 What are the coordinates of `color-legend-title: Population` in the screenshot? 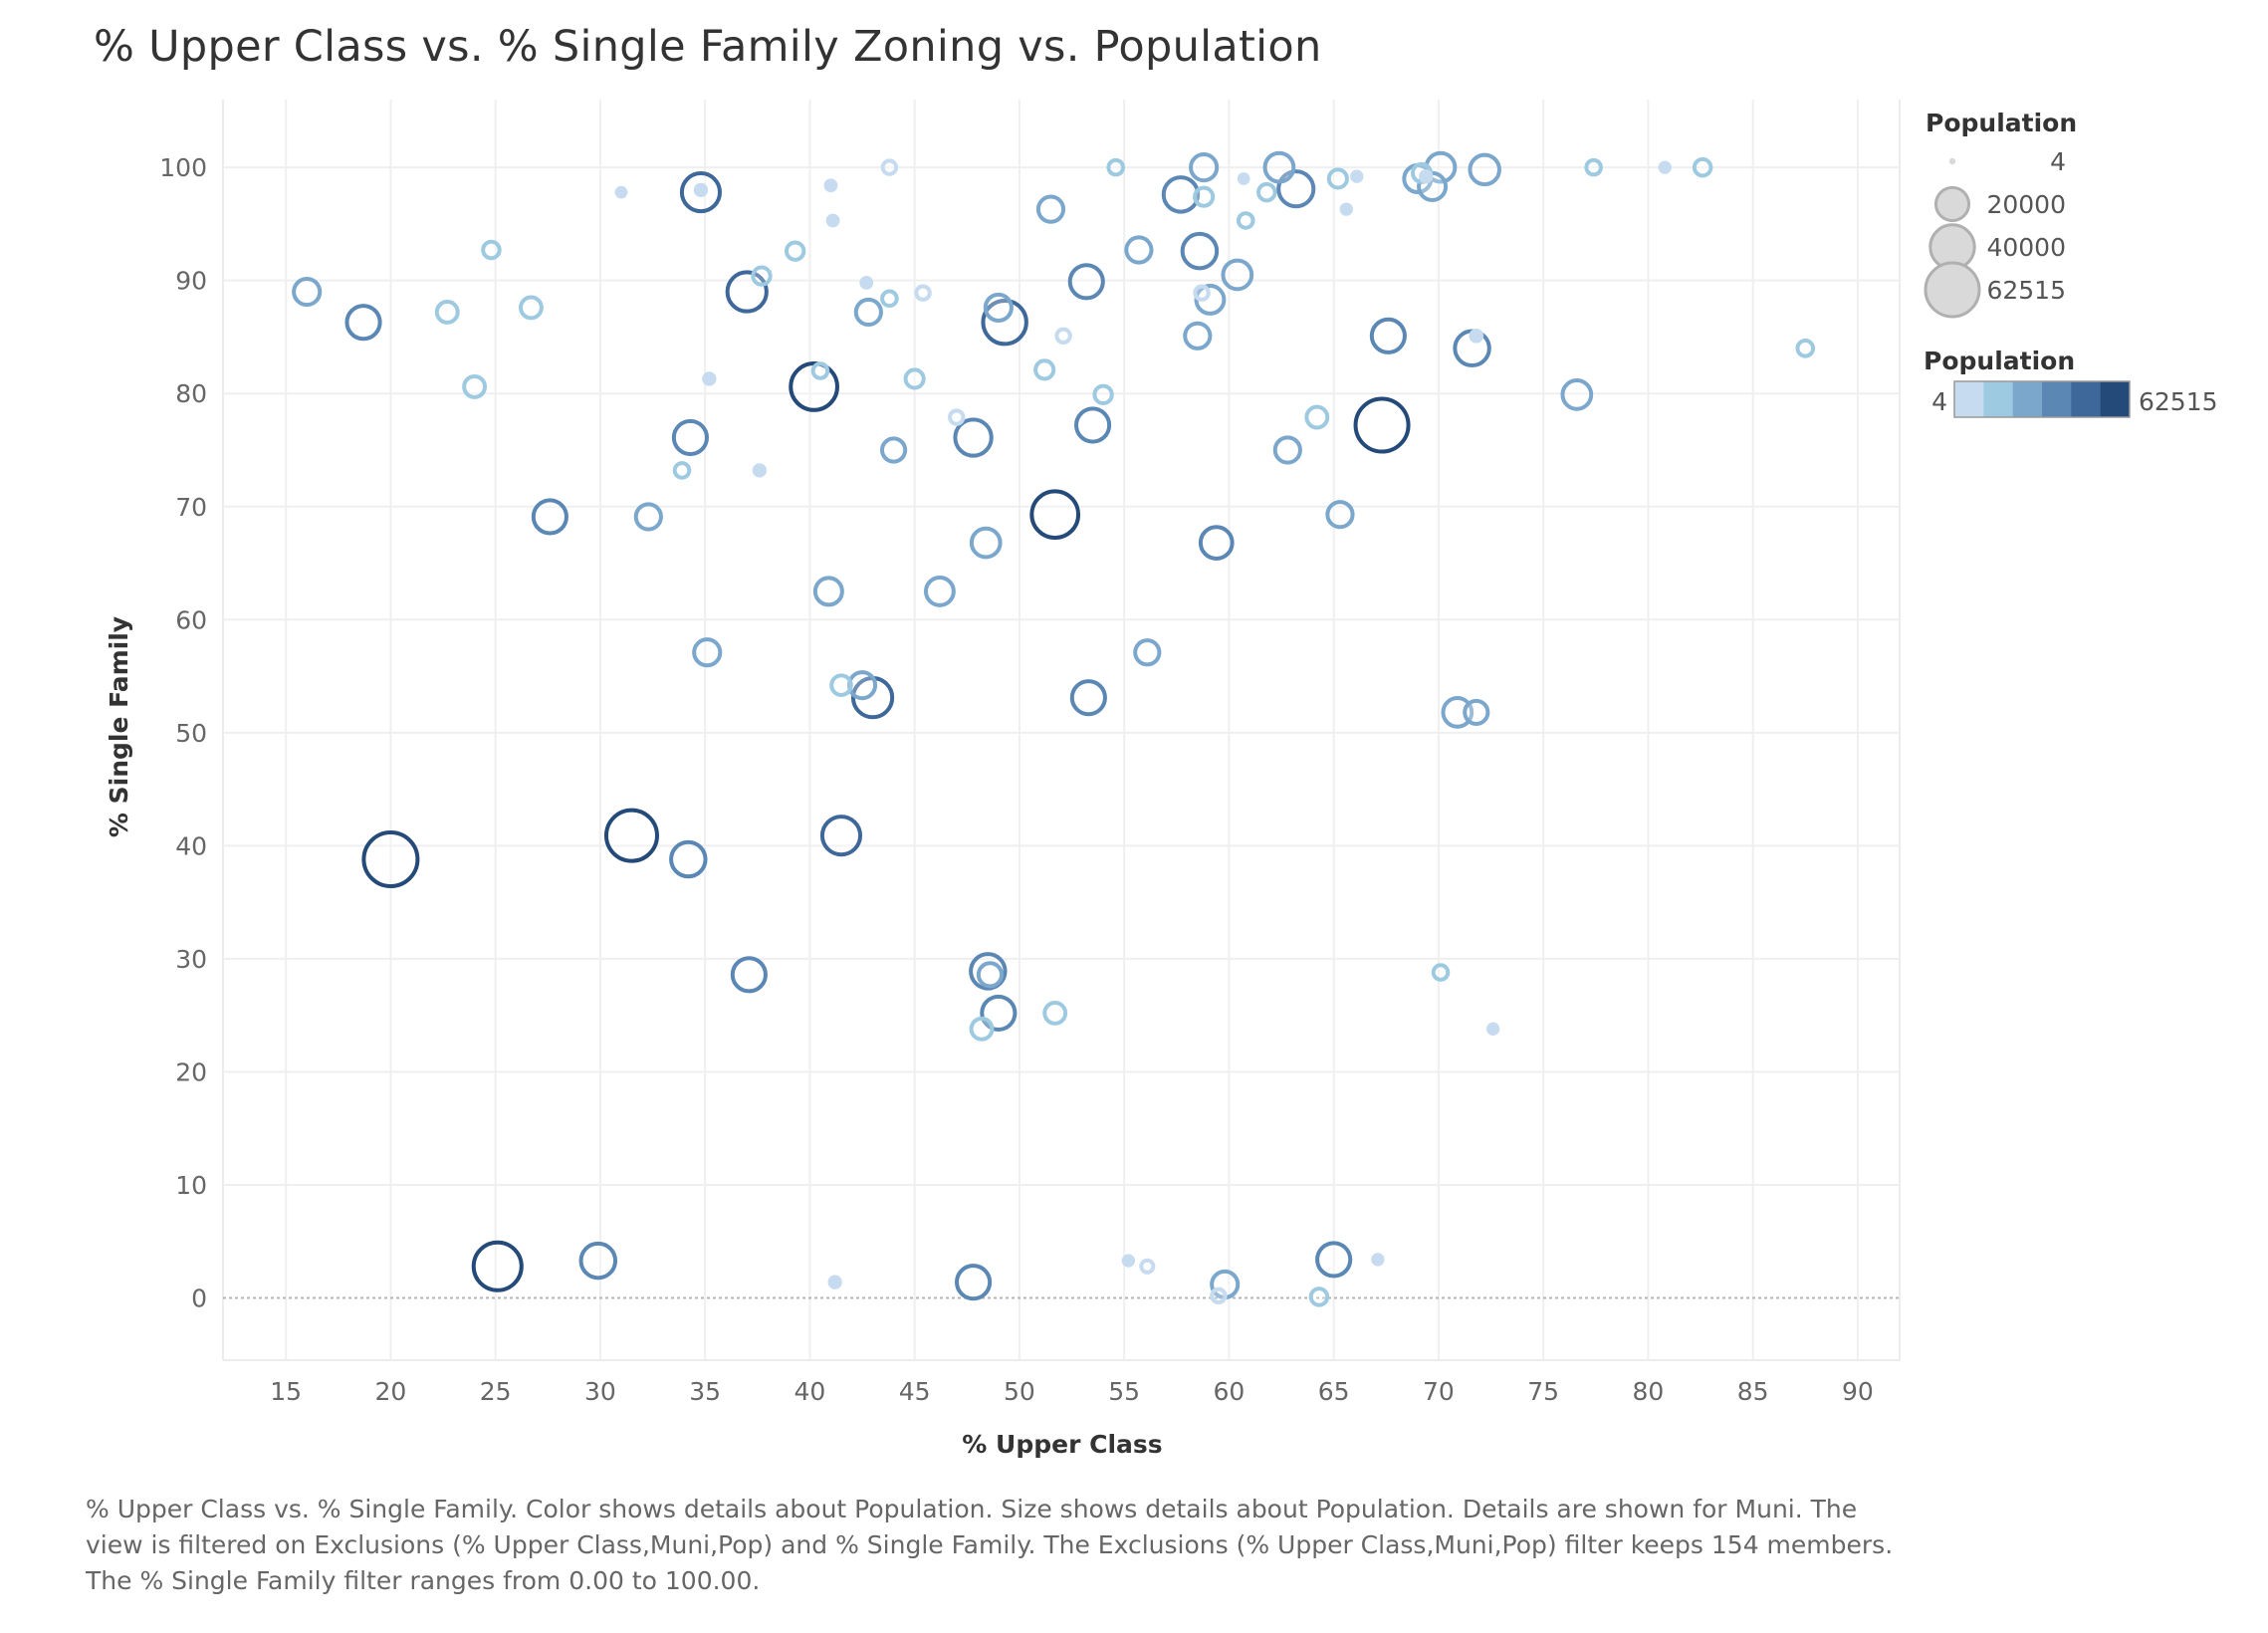 It's located at (2000, 361).